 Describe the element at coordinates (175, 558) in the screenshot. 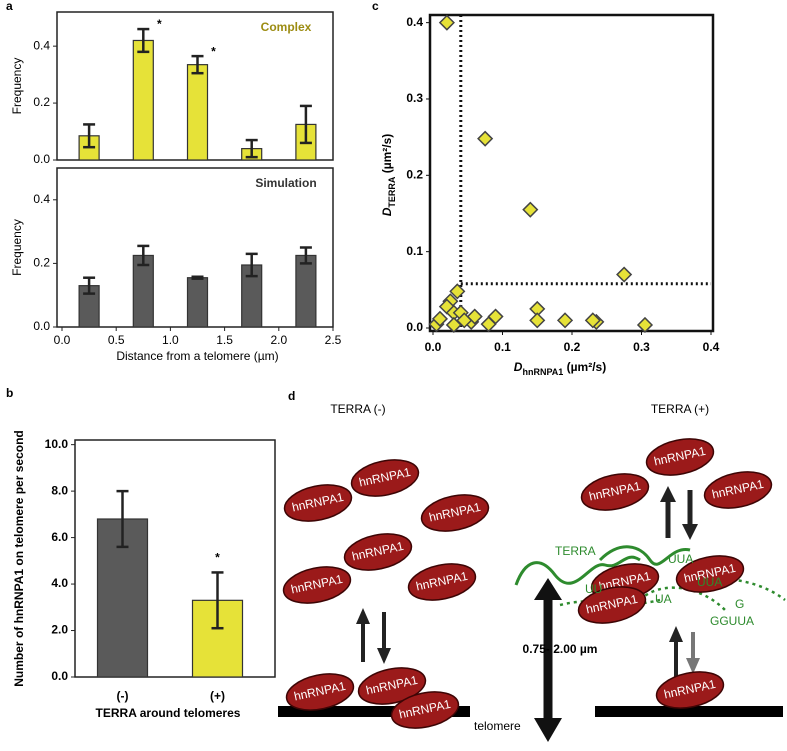

I see `plot-frame` at that location.